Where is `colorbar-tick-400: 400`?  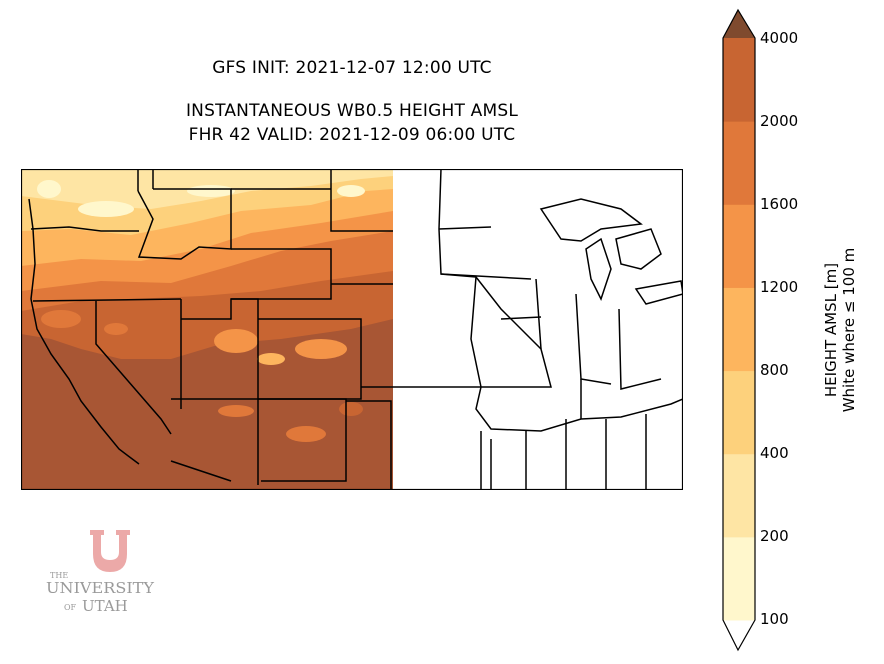 colorbar-tick-400: 400 is located at coordinates (774, 453).